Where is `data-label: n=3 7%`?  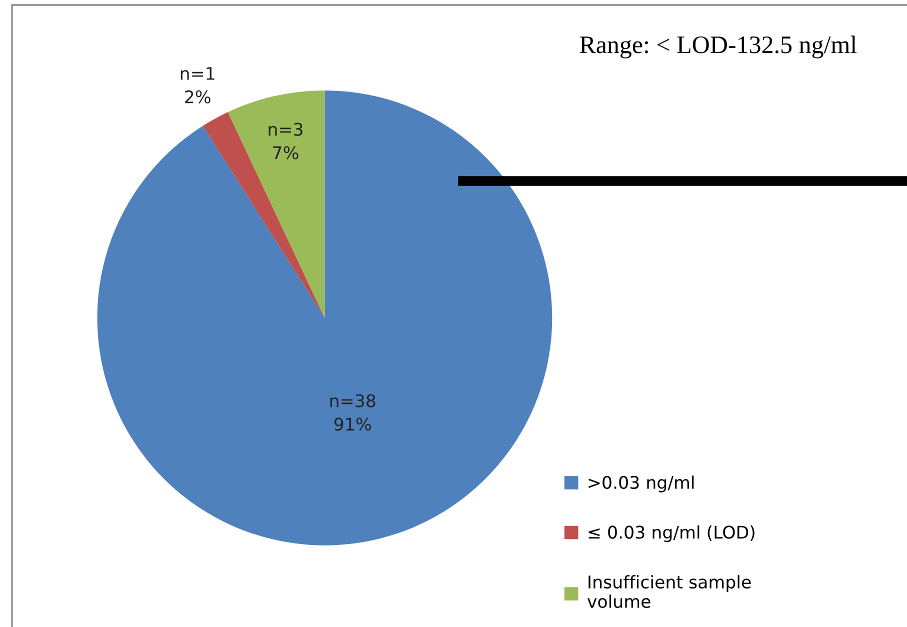
data-label: n=3 7% is located at coordinates (285, 141).